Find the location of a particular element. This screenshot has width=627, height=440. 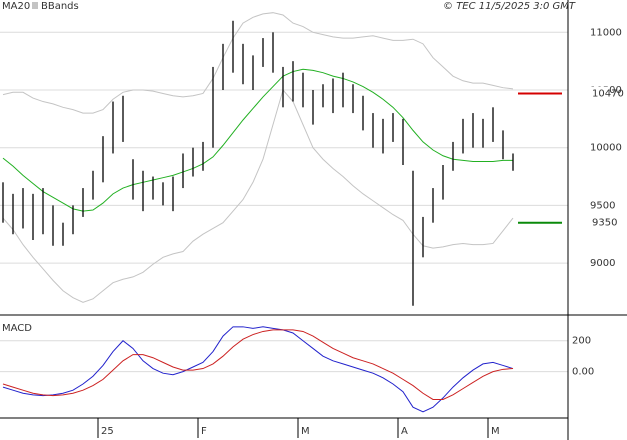

legend-label: BBands is located at coordinates (60, 6).